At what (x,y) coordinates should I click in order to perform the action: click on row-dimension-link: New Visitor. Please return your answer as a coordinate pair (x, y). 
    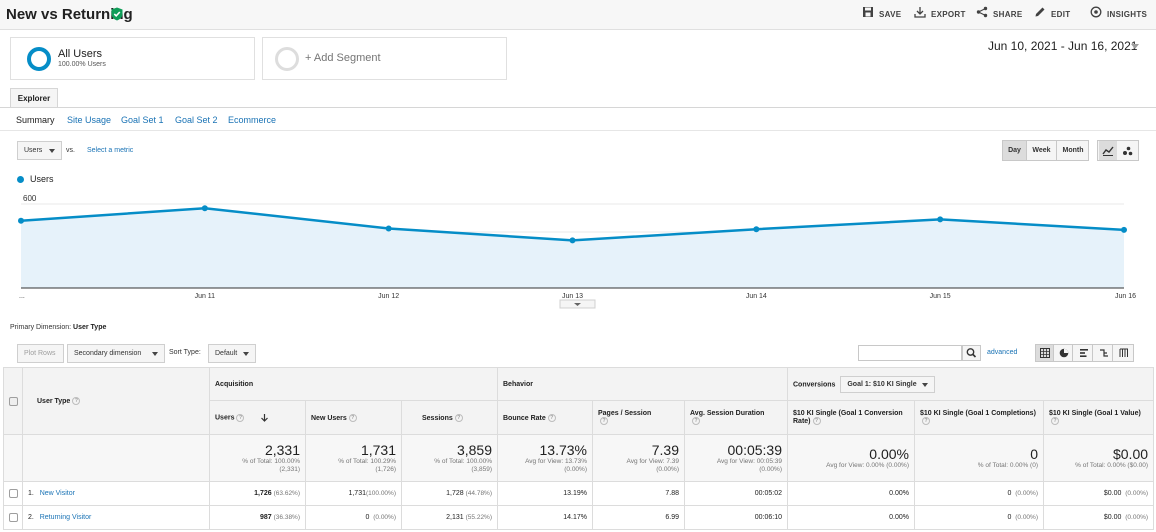
    Looking at the image, I should click on (57, 493).